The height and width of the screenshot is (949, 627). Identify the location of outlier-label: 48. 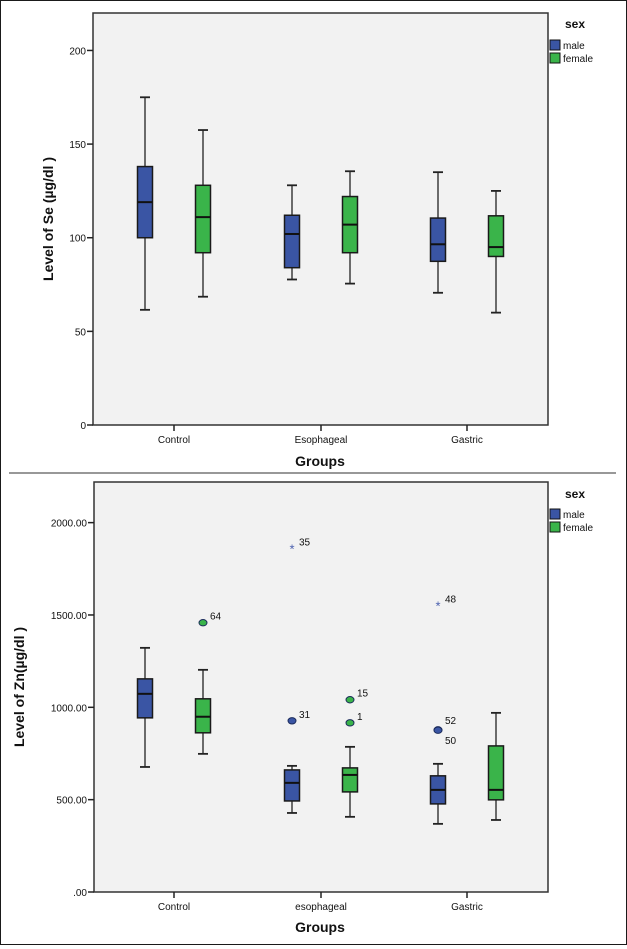
(451, 600).